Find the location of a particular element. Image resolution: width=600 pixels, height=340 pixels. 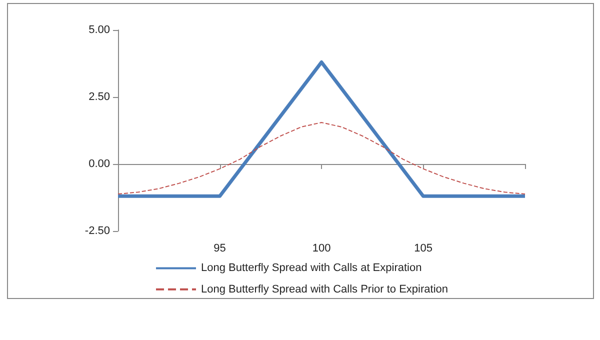

y-tick-label: -2.50 is located at coordinates (97, 231).